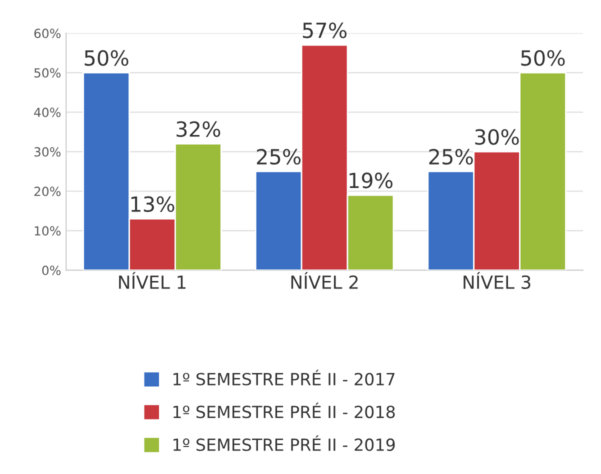 Image resolution: width=601 pixels, height=474 pixels. What do you see at coordinates (152, 204) in the screenshot?
I see `data-label: 13%` at bounding box center [152, 204].